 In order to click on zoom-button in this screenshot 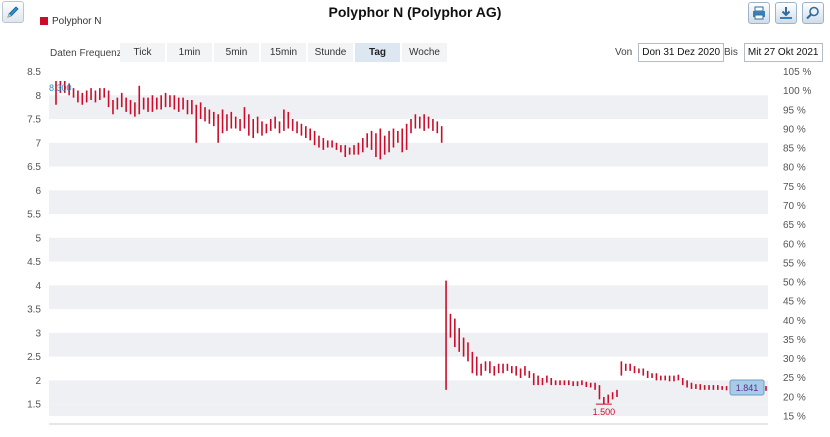, I will do `click(813, 13)`.